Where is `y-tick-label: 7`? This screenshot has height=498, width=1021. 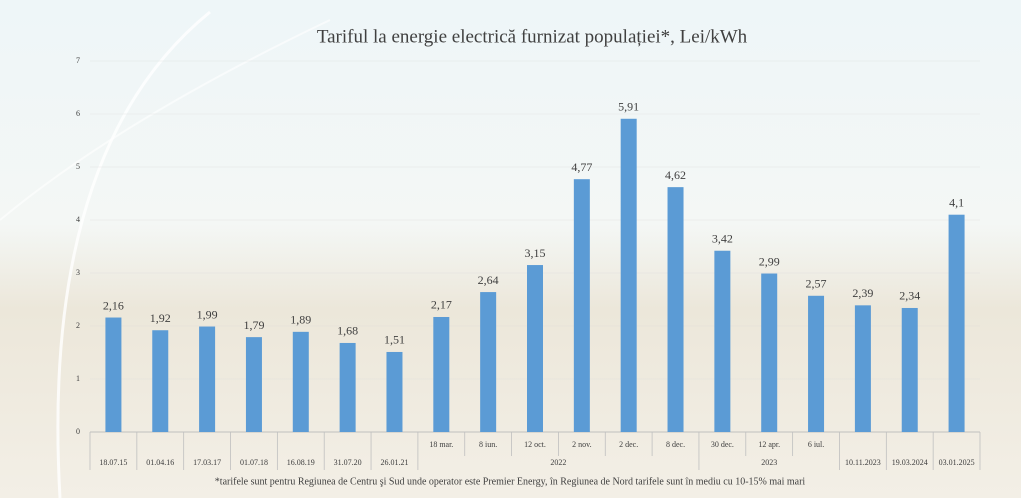 y-tick-label: 7 is located at coordinates (78, 60).